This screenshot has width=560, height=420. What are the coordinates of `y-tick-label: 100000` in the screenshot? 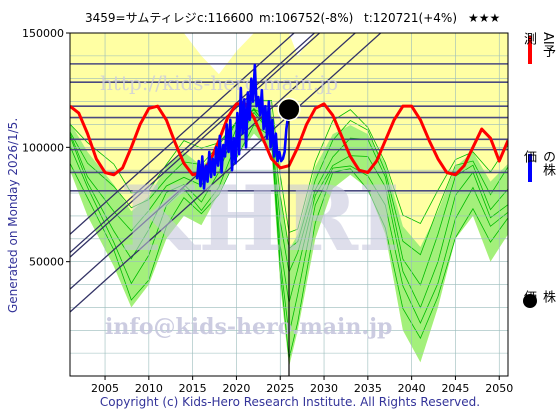 It's located at (43, 147).